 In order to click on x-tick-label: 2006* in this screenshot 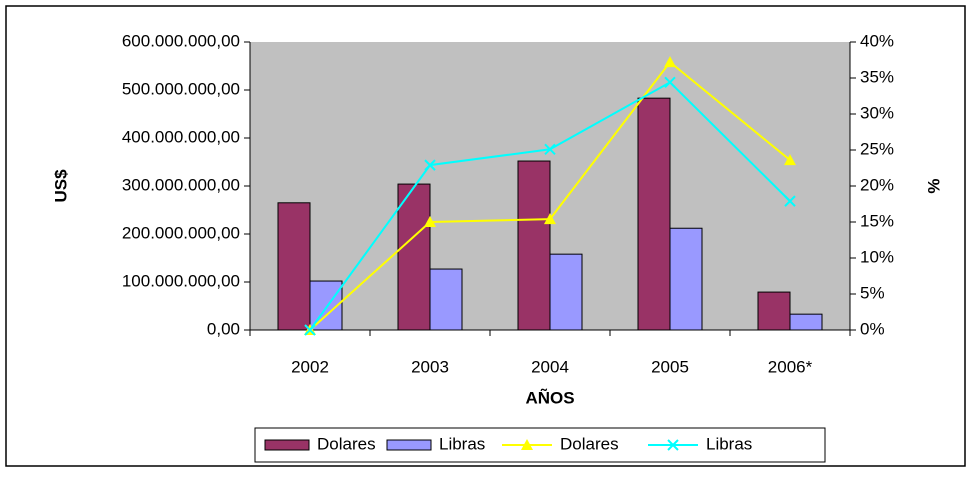, I will do `click(790, 366)`.